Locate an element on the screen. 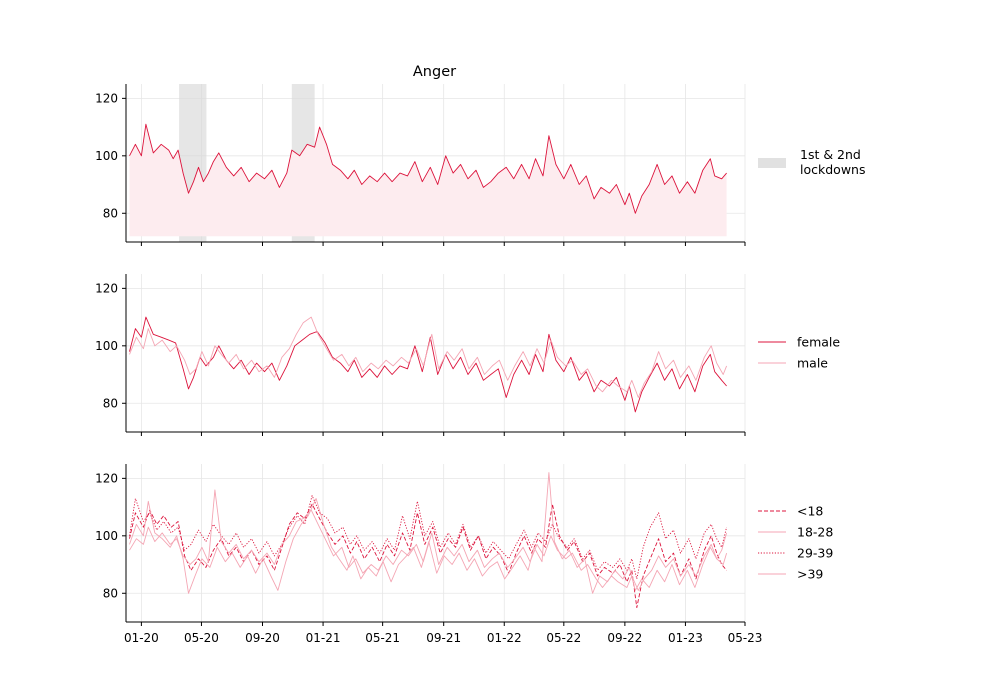 This screenshot has width=1000, height=700. legend-label: >39 is located at coordinates (810, 574).